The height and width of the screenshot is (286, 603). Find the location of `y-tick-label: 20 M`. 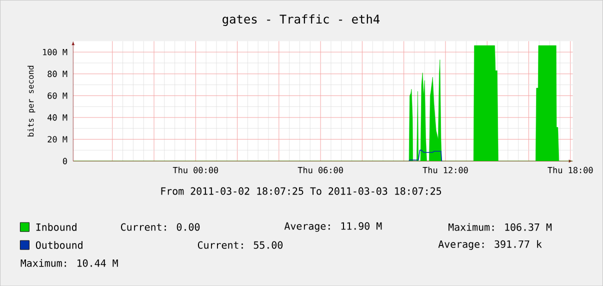

y-tick-label: 20 M is located at coordinates (58, 139).